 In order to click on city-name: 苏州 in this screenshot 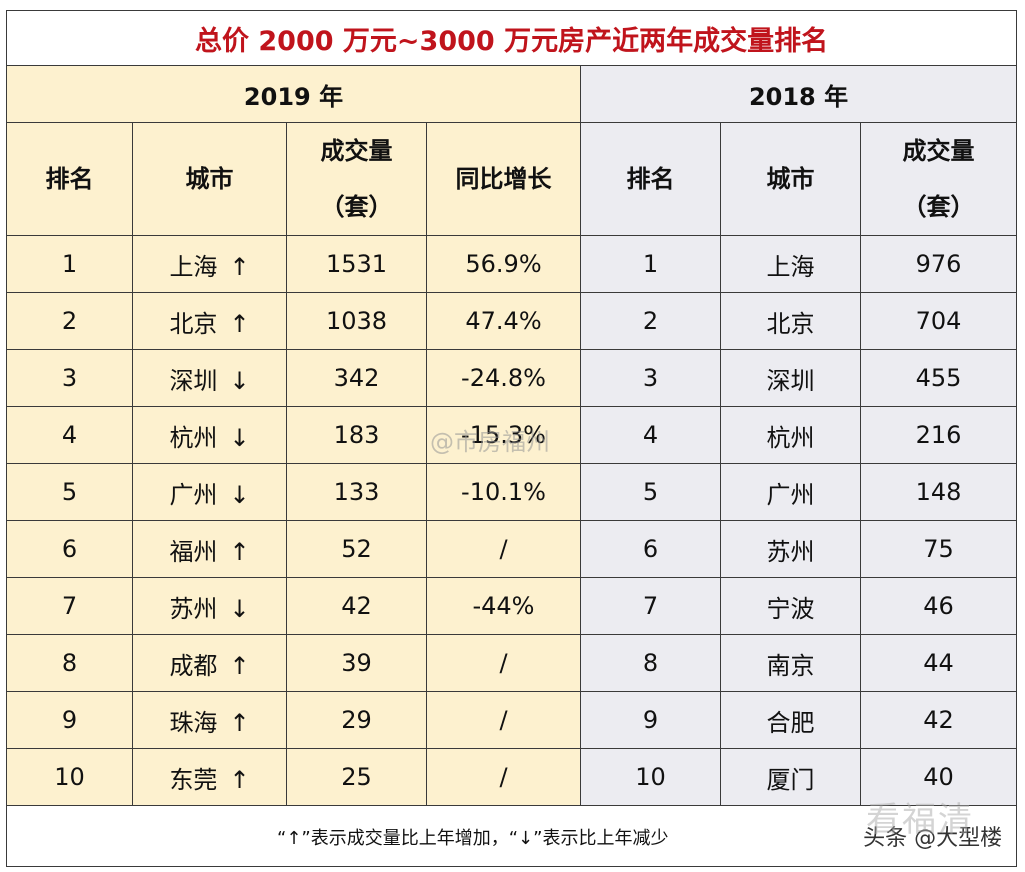, I will do `click(193, 608)`.